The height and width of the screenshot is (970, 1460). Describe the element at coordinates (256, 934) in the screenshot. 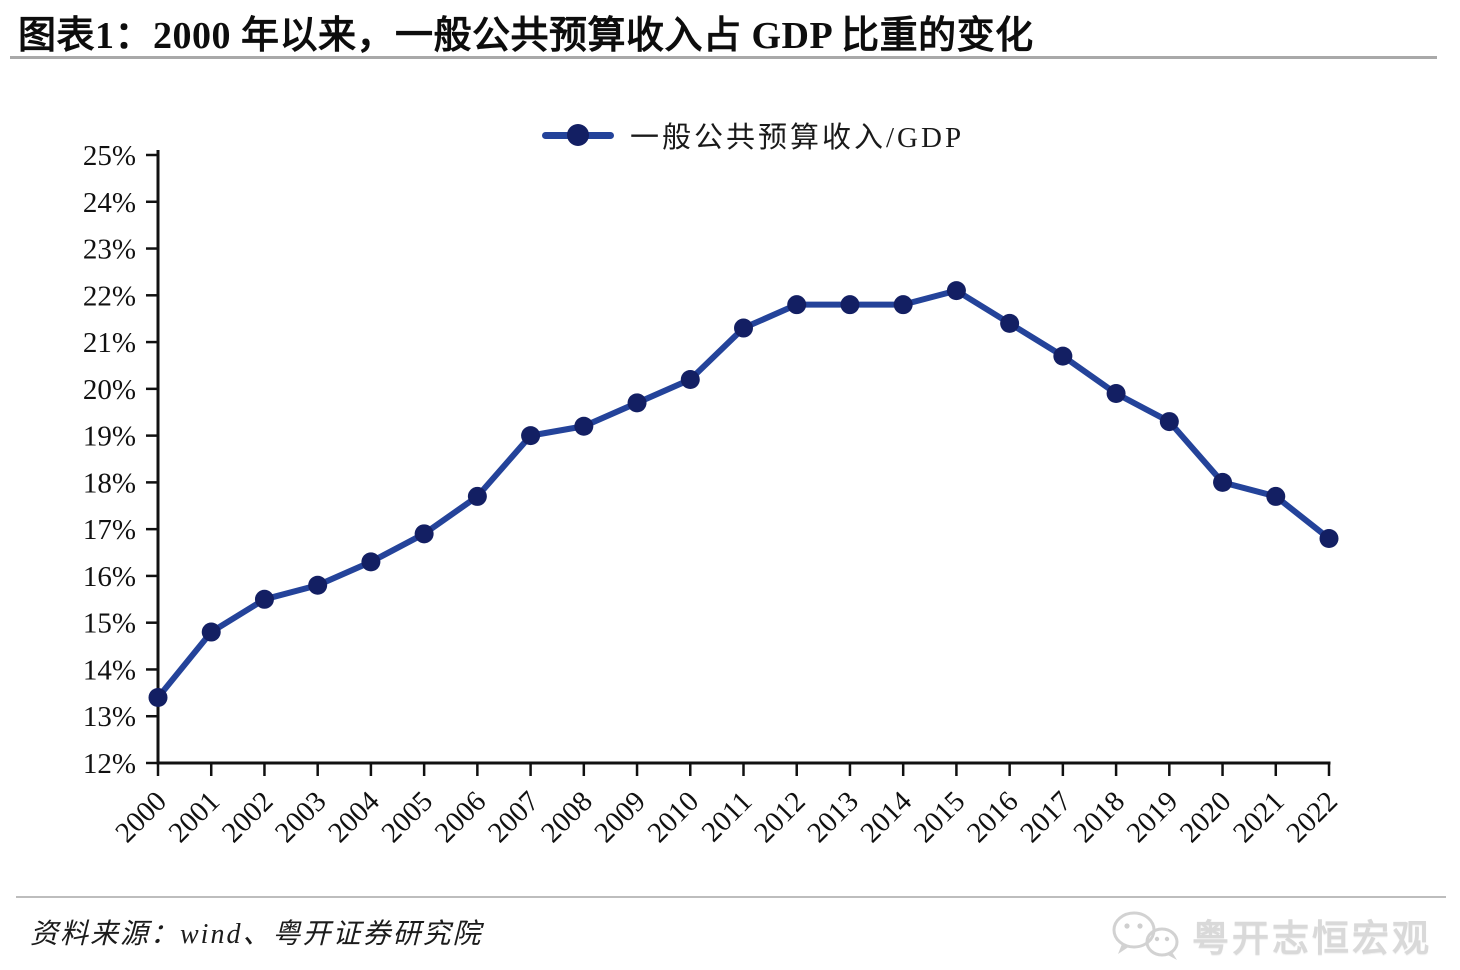

I see `source-note: 资料来源：wind、粤开证券研究院` at that location.